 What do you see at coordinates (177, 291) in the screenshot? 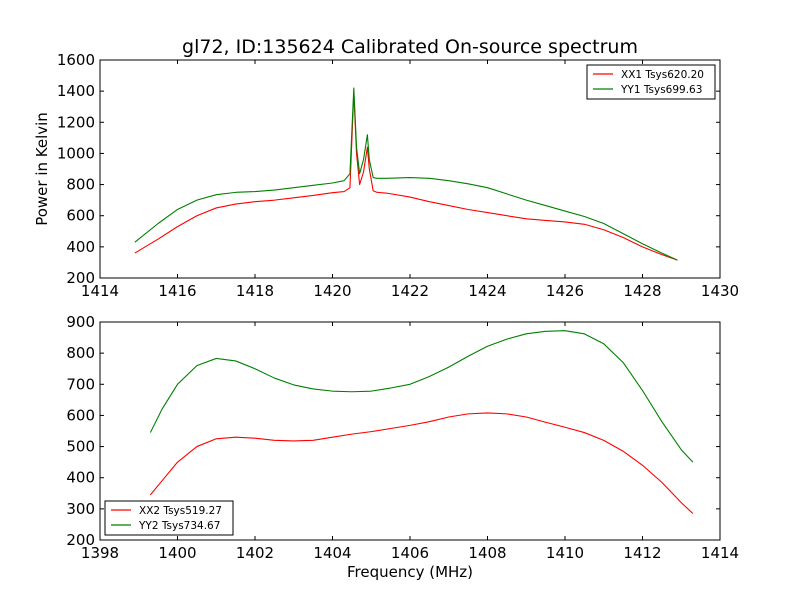
I see `subplot-1-xtick-label-1: 1416` at bounding box center [177, 291].